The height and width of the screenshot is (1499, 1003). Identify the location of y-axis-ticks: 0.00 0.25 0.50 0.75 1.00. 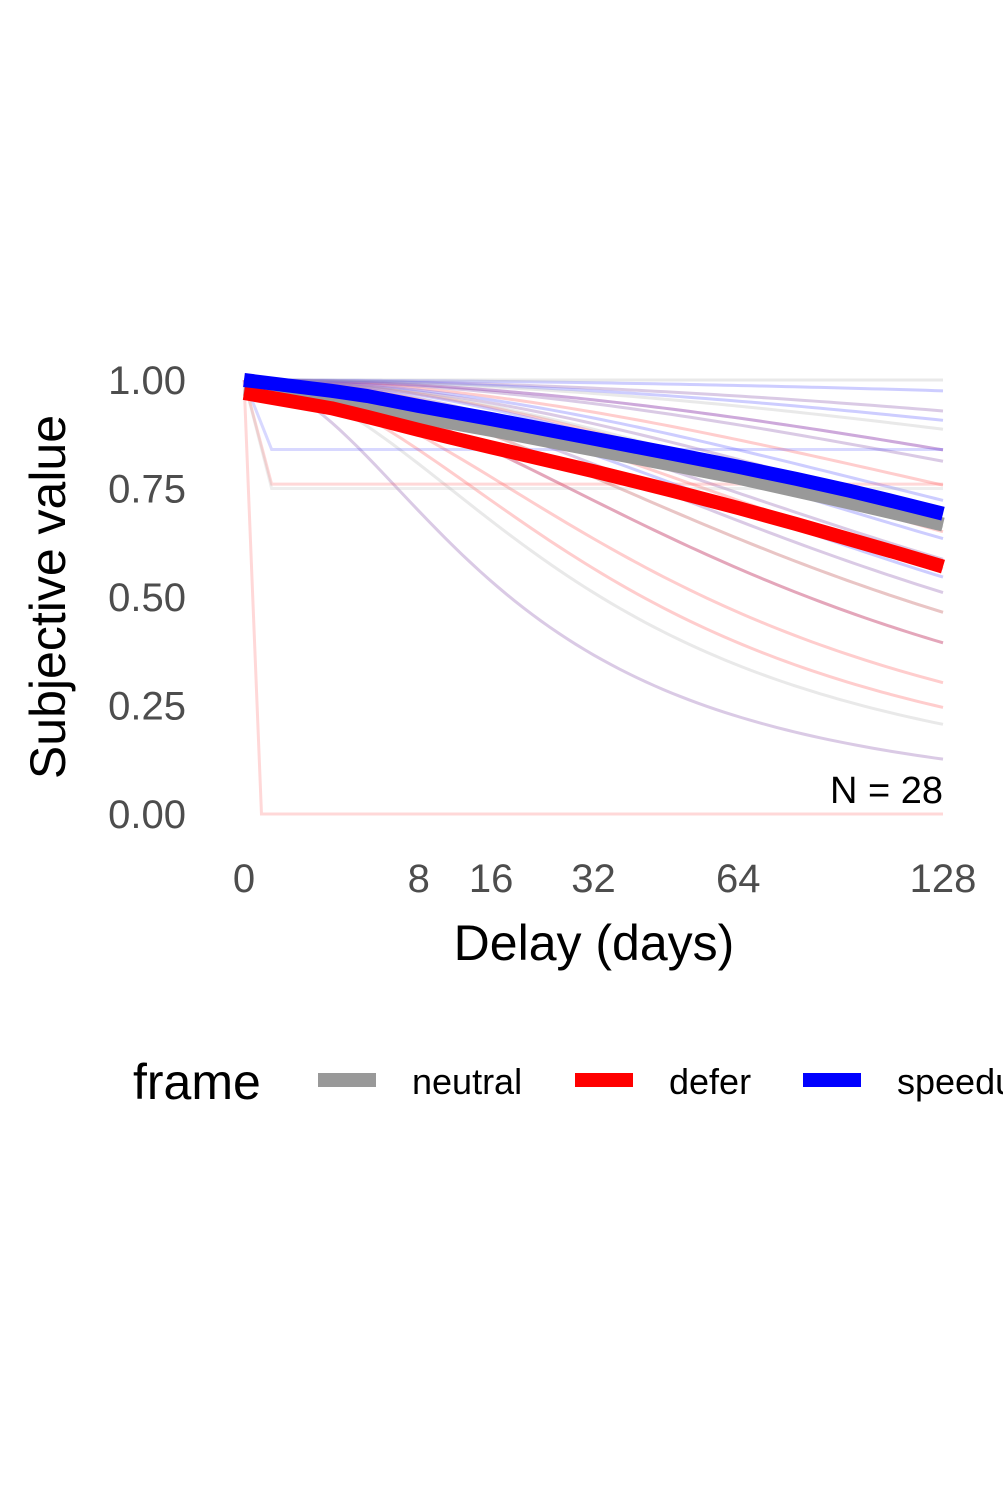
(147, 598).